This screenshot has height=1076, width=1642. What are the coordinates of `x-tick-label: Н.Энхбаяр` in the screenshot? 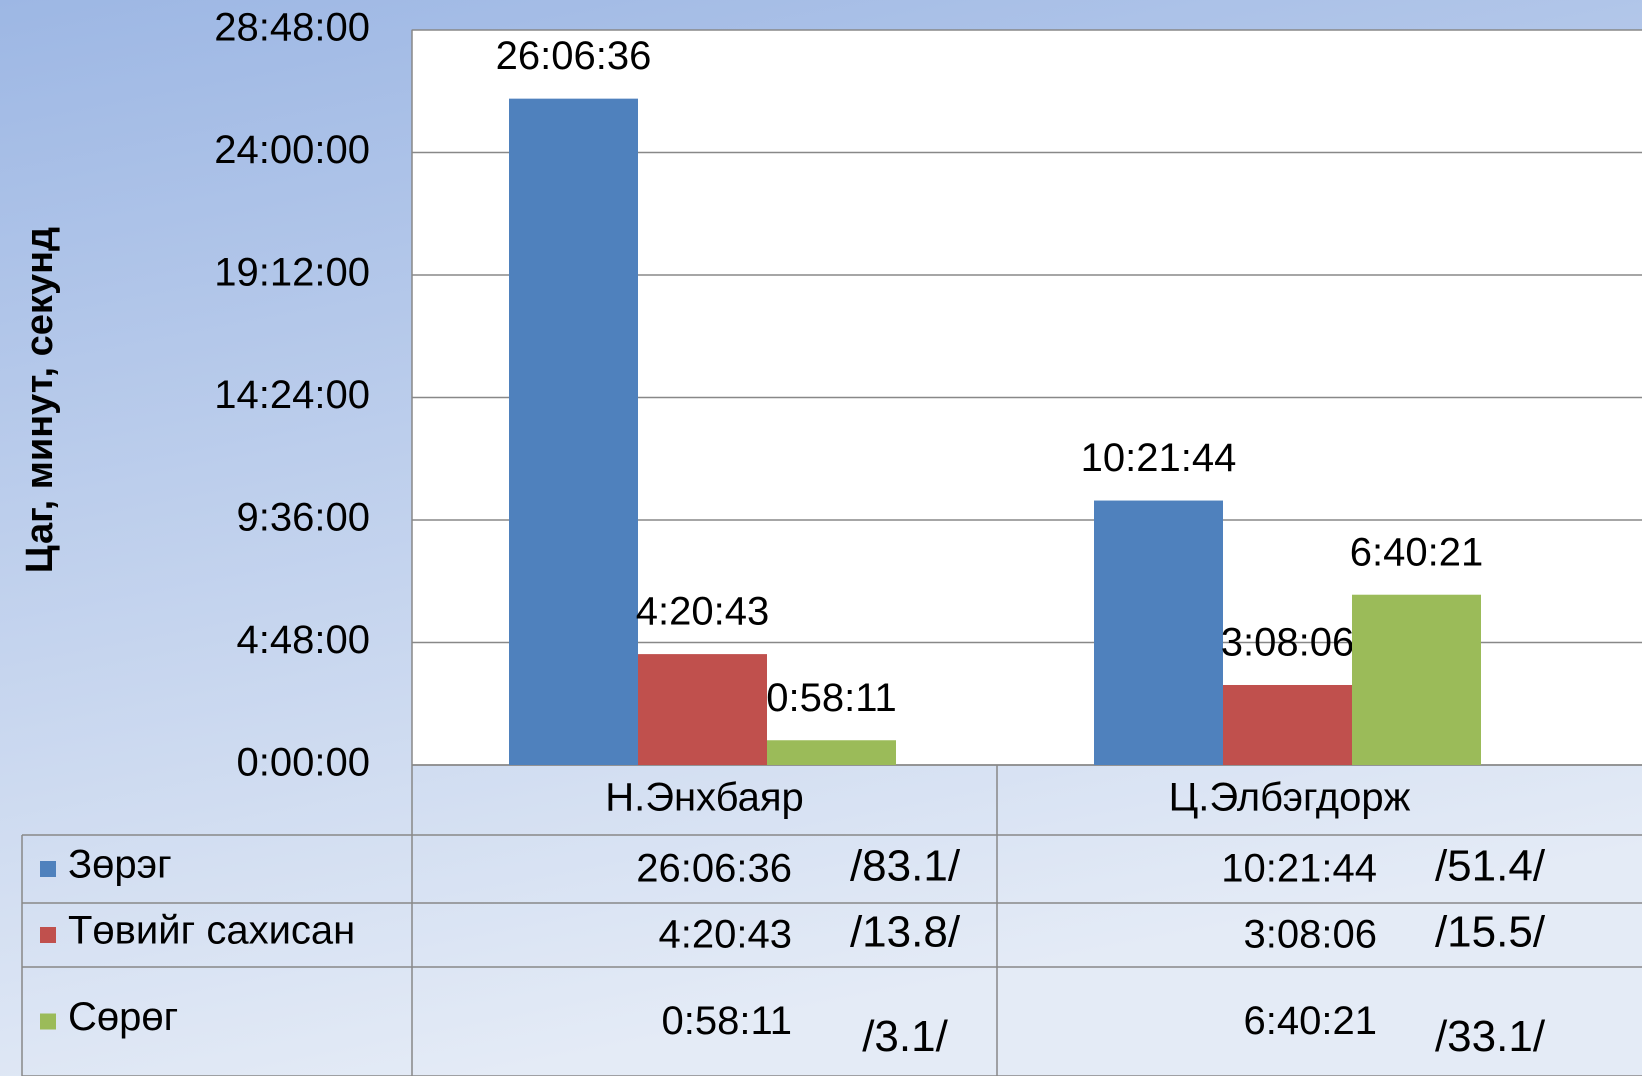 It's located at (704, 798).